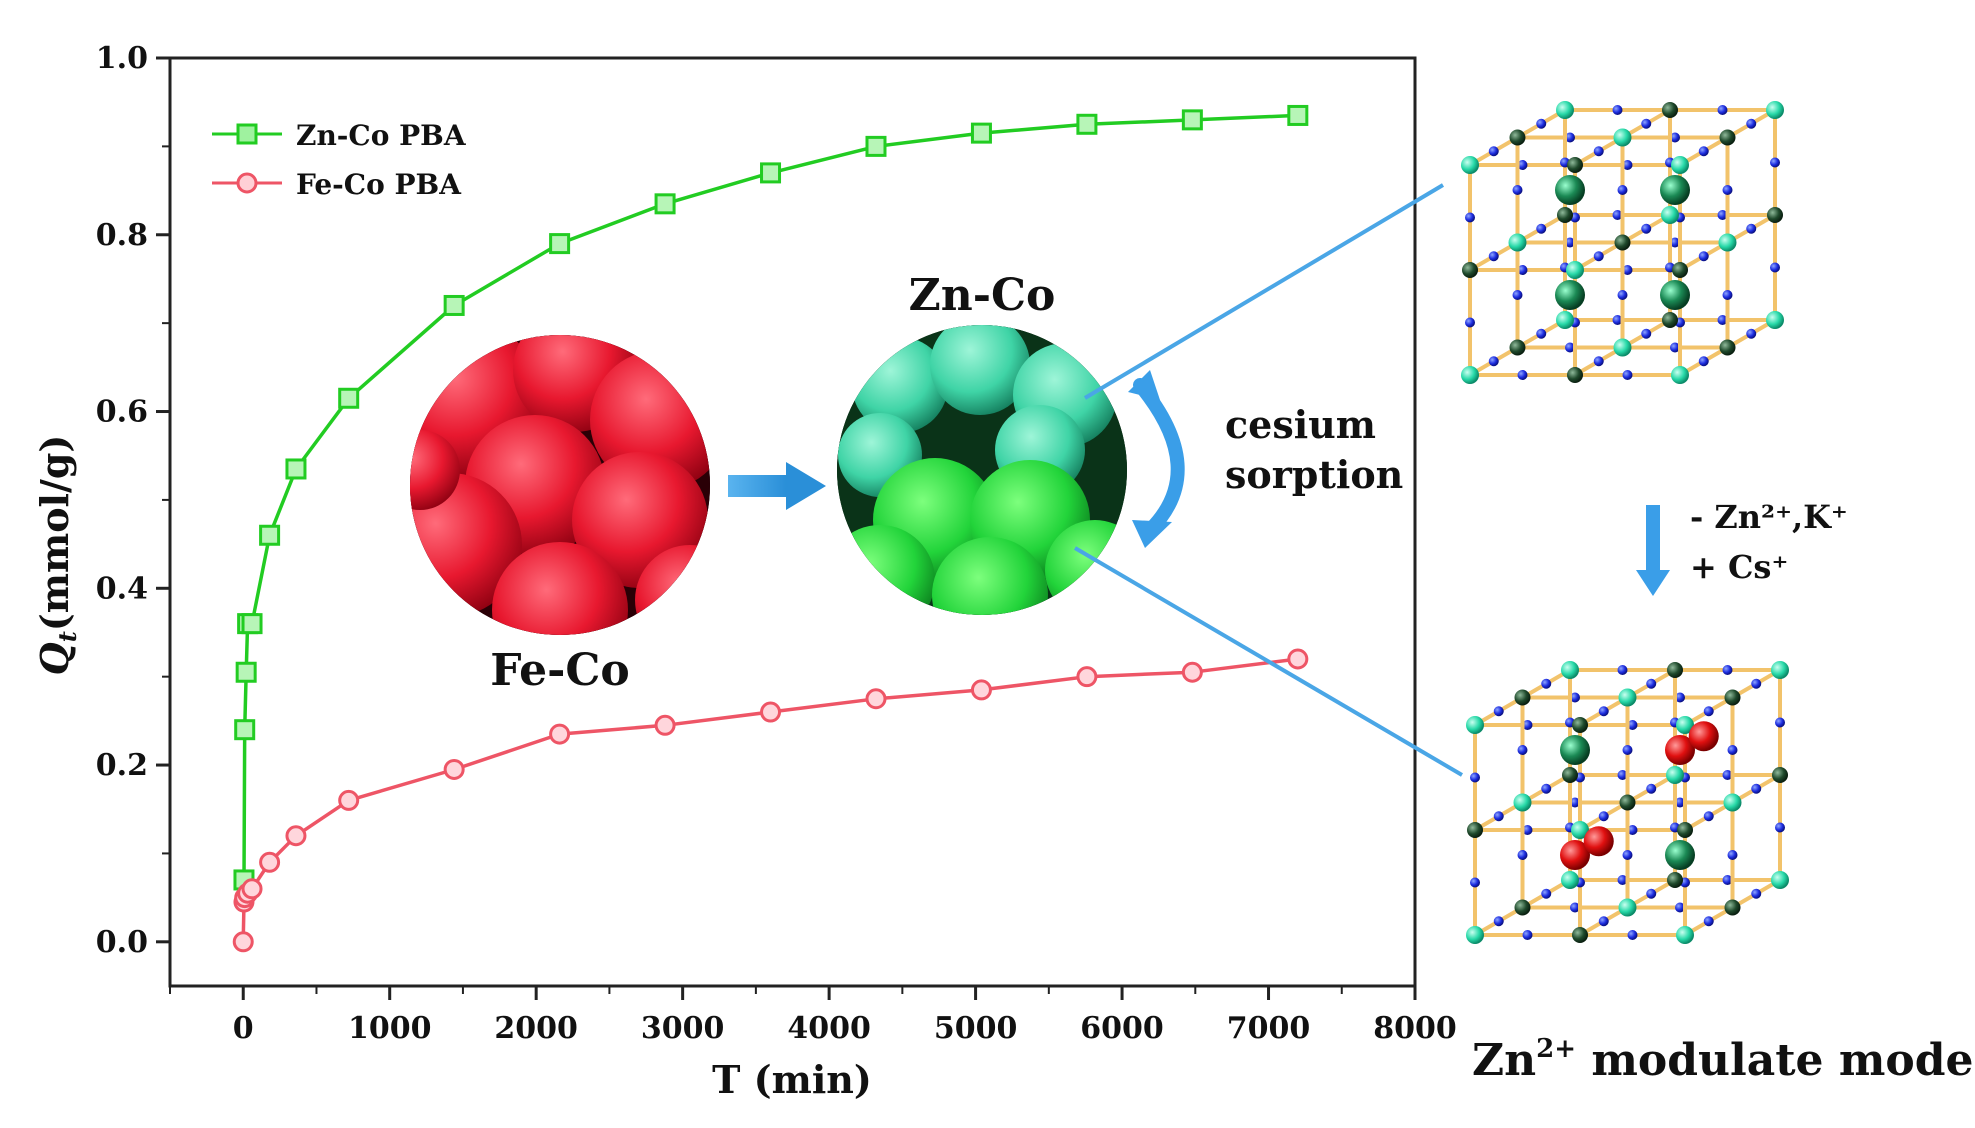 The image size is (1975, 1128). Describe the element at coordinates (1739, 567) in the screenshot. I see `transform-add-label: + Cs⁺` at that location.